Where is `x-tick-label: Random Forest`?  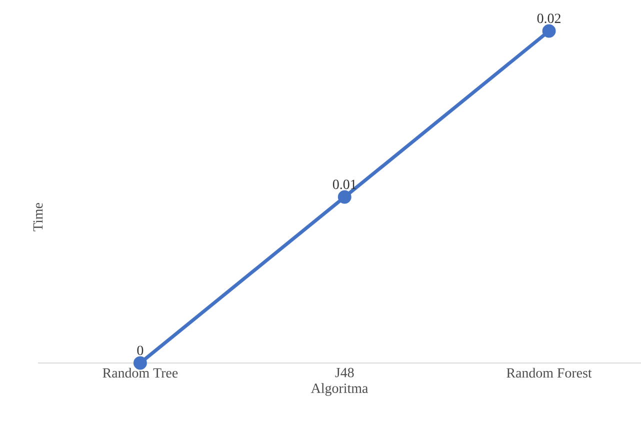
x-tick-label: Random Forest is located at coordinates (549, 373).